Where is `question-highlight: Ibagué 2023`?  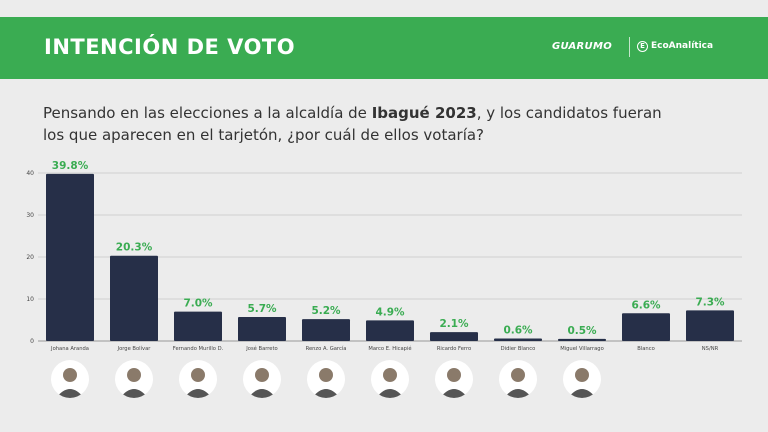 question-highlight: Ibagué 2023 is located at coordinates (424, 113).